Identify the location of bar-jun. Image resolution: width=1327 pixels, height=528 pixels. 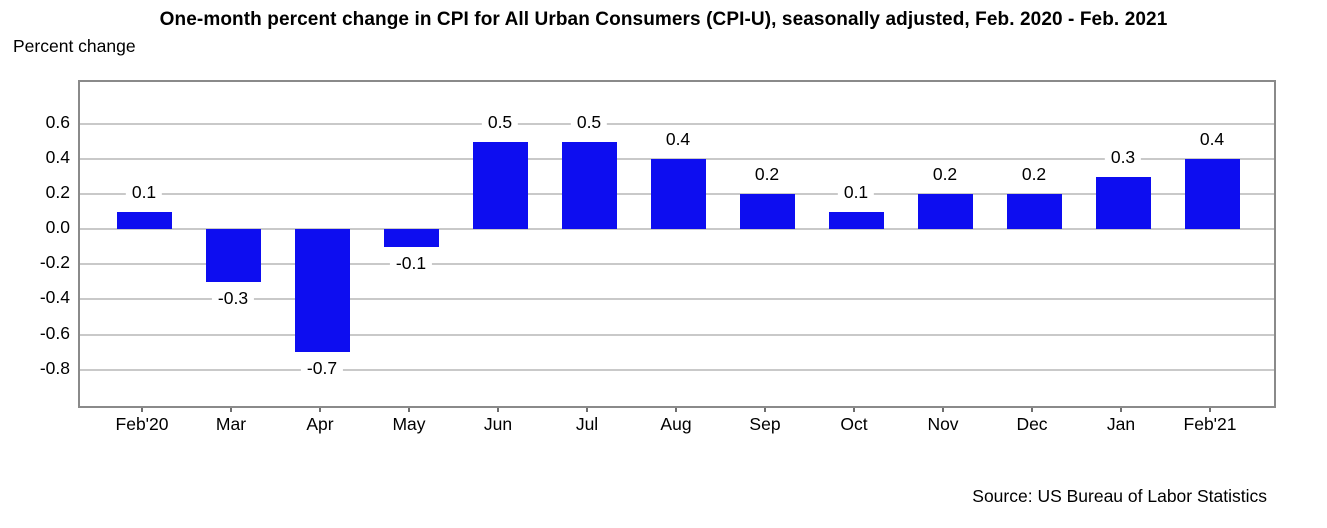
(500, 185).